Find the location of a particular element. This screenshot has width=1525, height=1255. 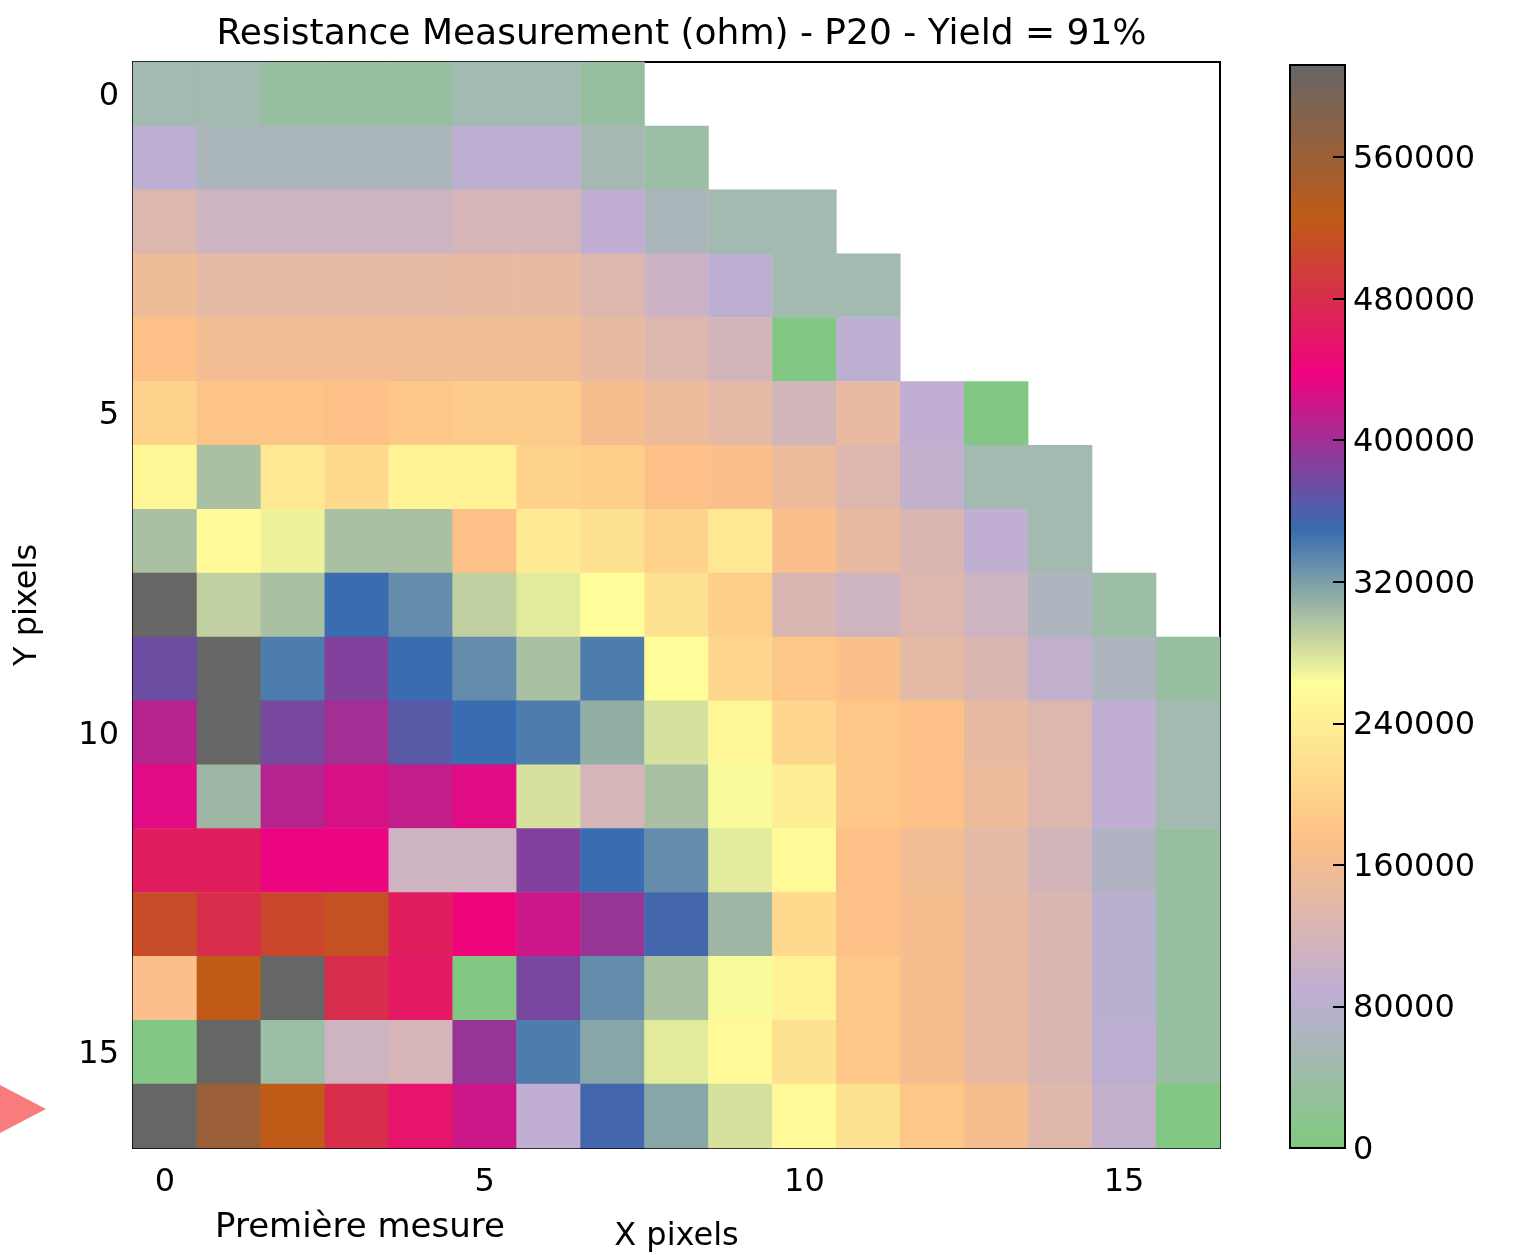

x-axis-title: X pixels is located at coordinates (676, 1234).